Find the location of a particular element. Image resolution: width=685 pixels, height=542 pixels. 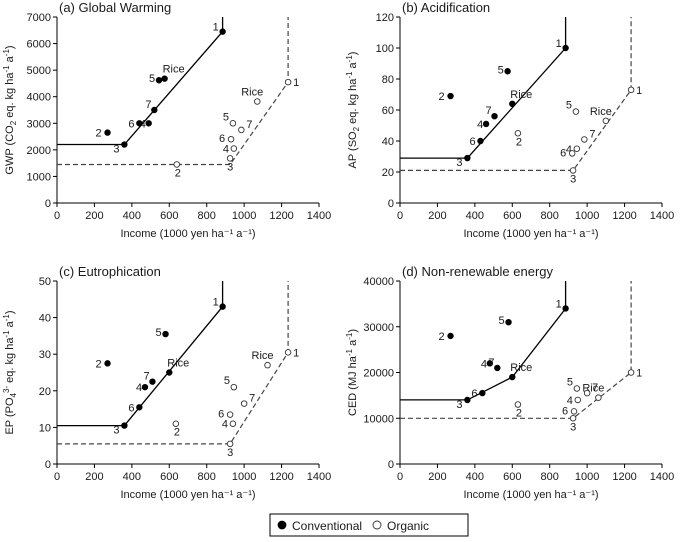

y-axis-label: AP (SO2 eq. kg ha-1 a-1) is located at coordinates (353, 110).